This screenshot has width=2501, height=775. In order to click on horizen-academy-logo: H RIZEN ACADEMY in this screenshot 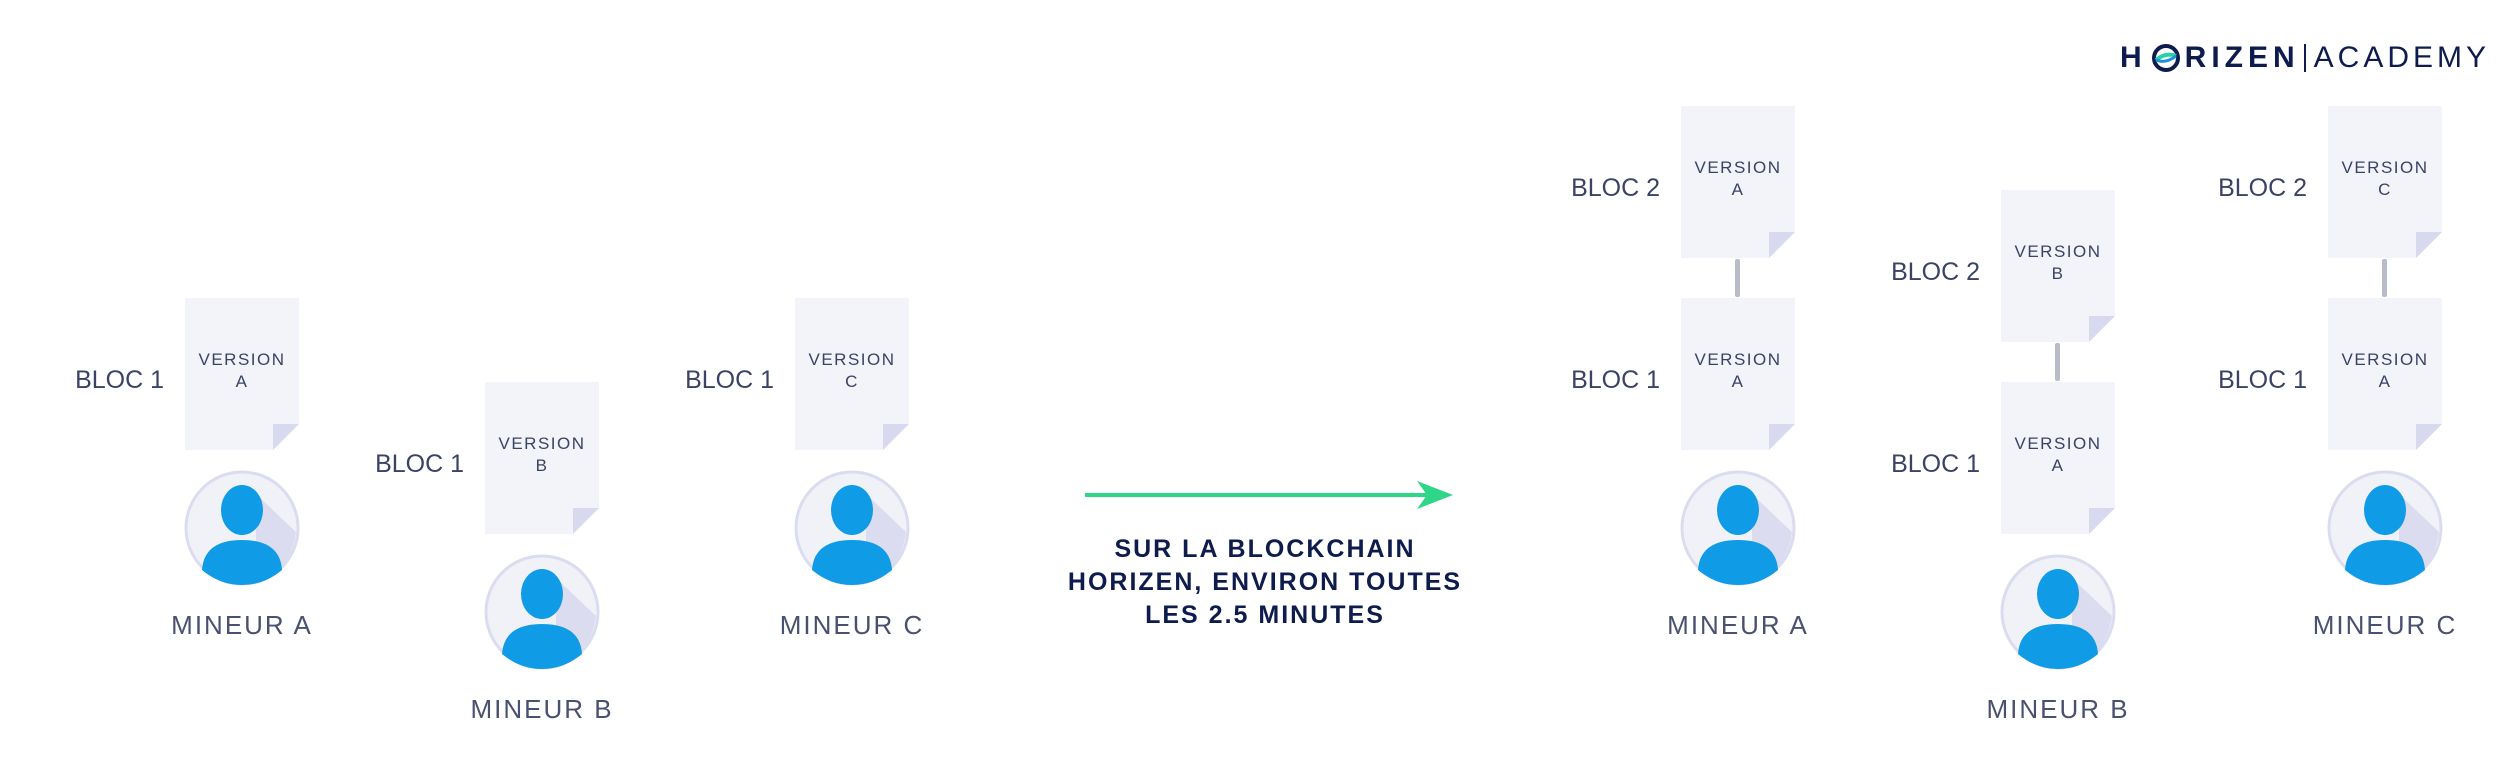, I will do `click(2305, 58)`.